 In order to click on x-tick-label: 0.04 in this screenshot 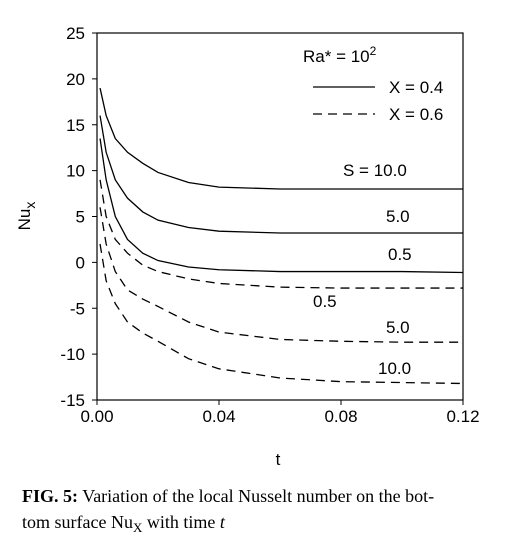, I will do `click(218, 416)`.